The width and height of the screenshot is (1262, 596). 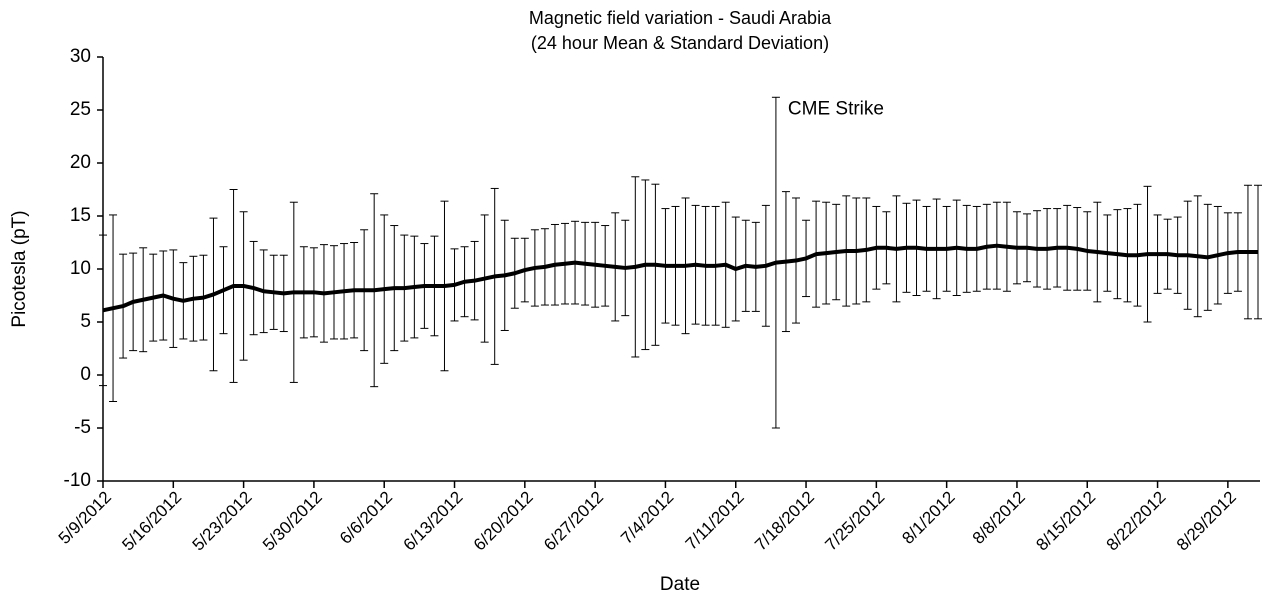 What do you see at coordinates (647, 518) in the screenshot?
I see `x-tick-label: 7/4/2012` at bounding box center [647, 518].